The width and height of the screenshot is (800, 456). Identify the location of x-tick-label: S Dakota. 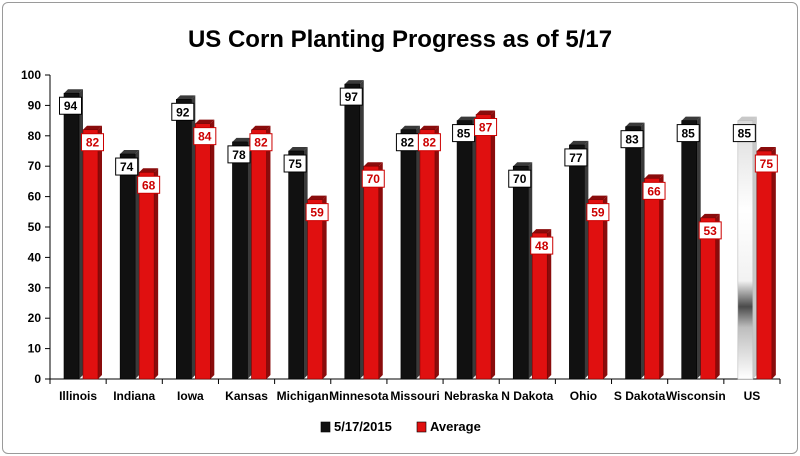
(640, 396).